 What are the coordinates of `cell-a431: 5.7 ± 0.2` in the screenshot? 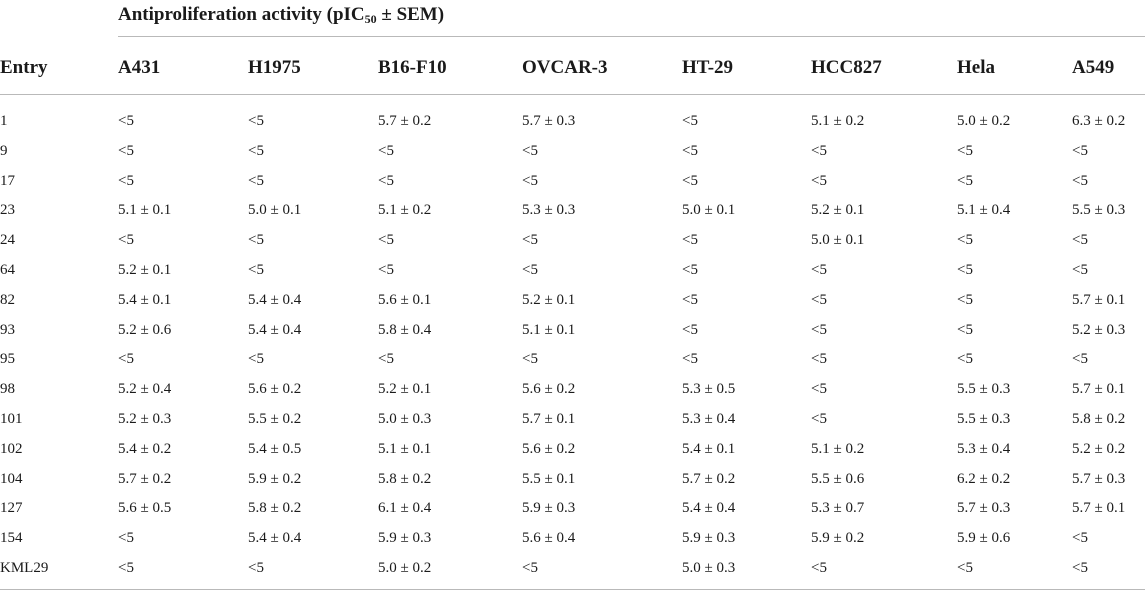 It's located at (145, 478).